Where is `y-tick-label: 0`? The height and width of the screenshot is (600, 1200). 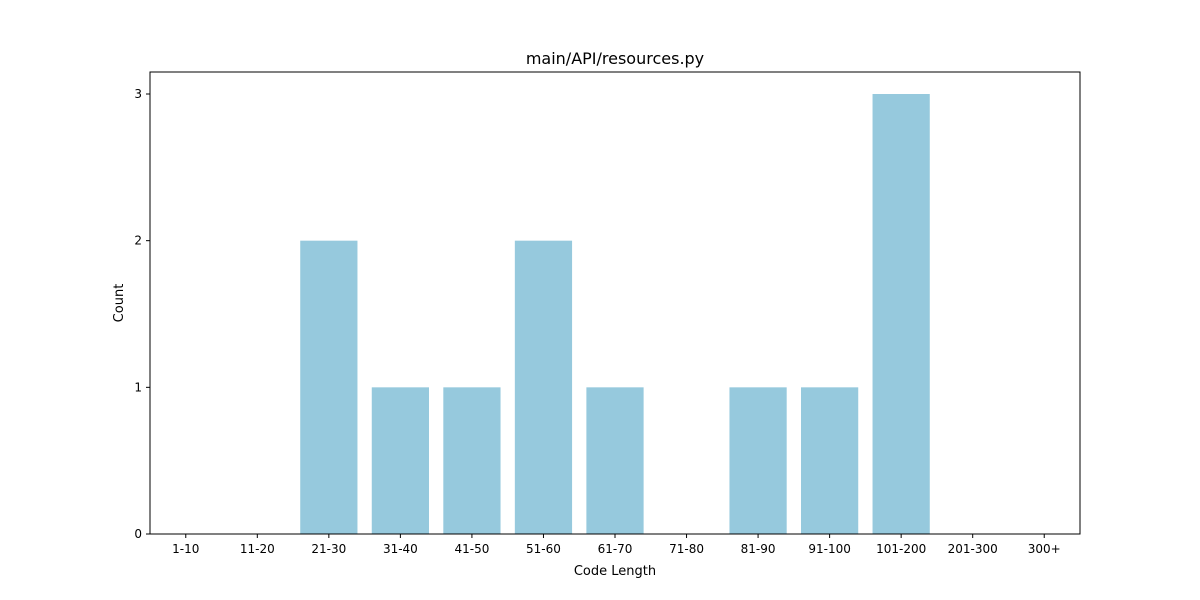 y-tick-label: 0 is located at coordinates (138, 534).